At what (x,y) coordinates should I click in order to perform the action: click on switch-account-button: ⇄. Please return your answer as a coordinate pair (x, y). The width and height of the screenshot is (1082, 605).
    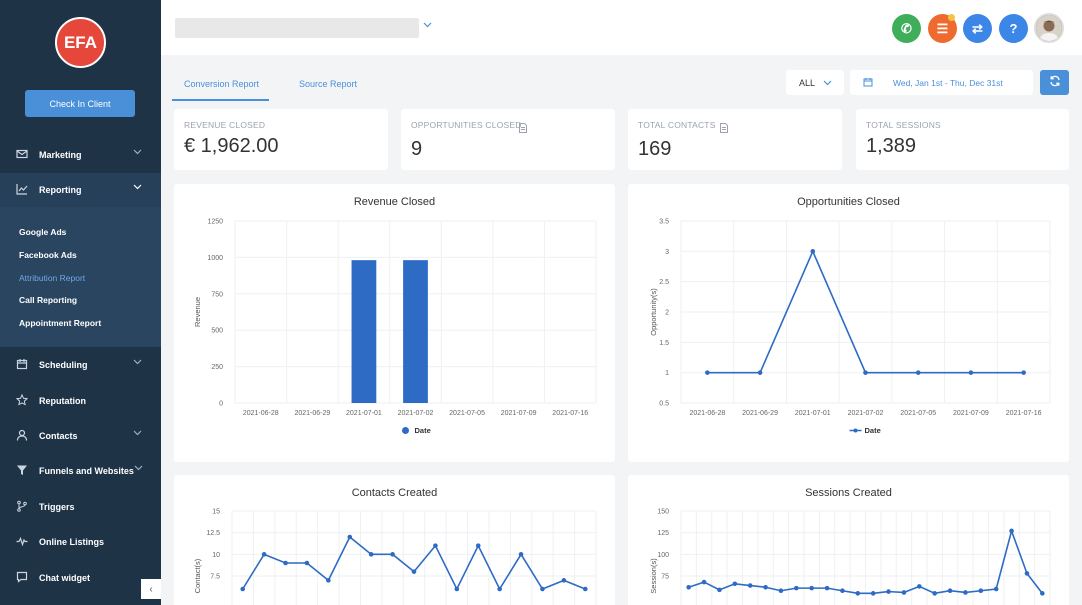
    Looking at the image, I should click on (977, 28).